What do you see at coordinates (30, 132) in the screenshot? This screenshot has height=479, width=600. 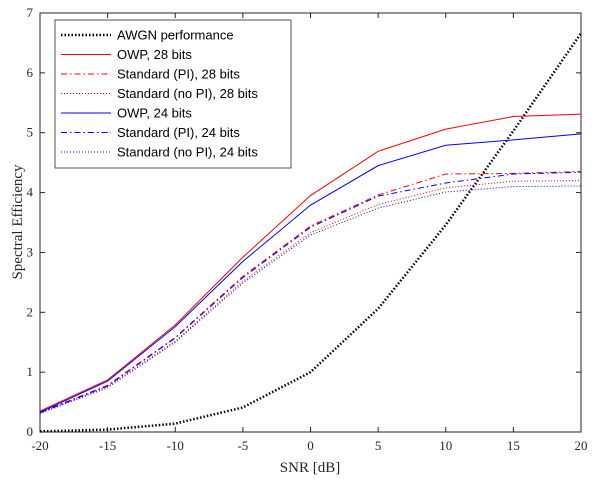 I see `y-tick-label: 5` at bounding box center [30, 132].